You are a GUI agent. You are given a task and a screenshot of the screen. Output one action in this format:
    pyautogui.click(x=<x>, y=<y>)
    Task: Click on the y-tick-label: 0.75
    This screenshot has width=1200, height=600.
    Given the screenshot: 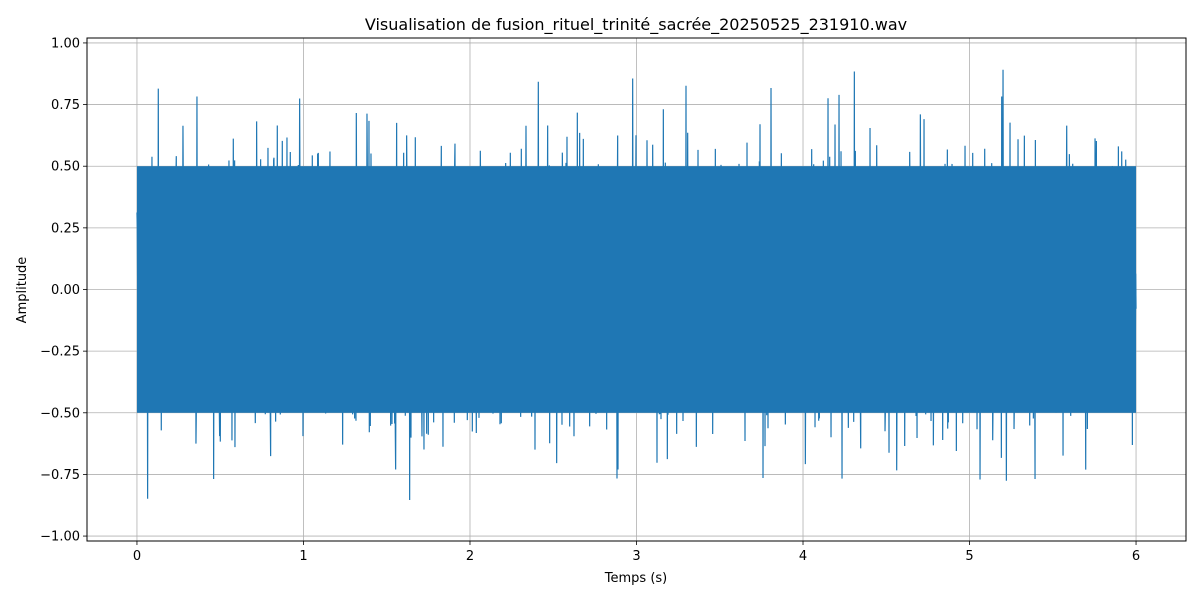 What is the action you would take?
    pyautogui.click(x=65, y=105)
    